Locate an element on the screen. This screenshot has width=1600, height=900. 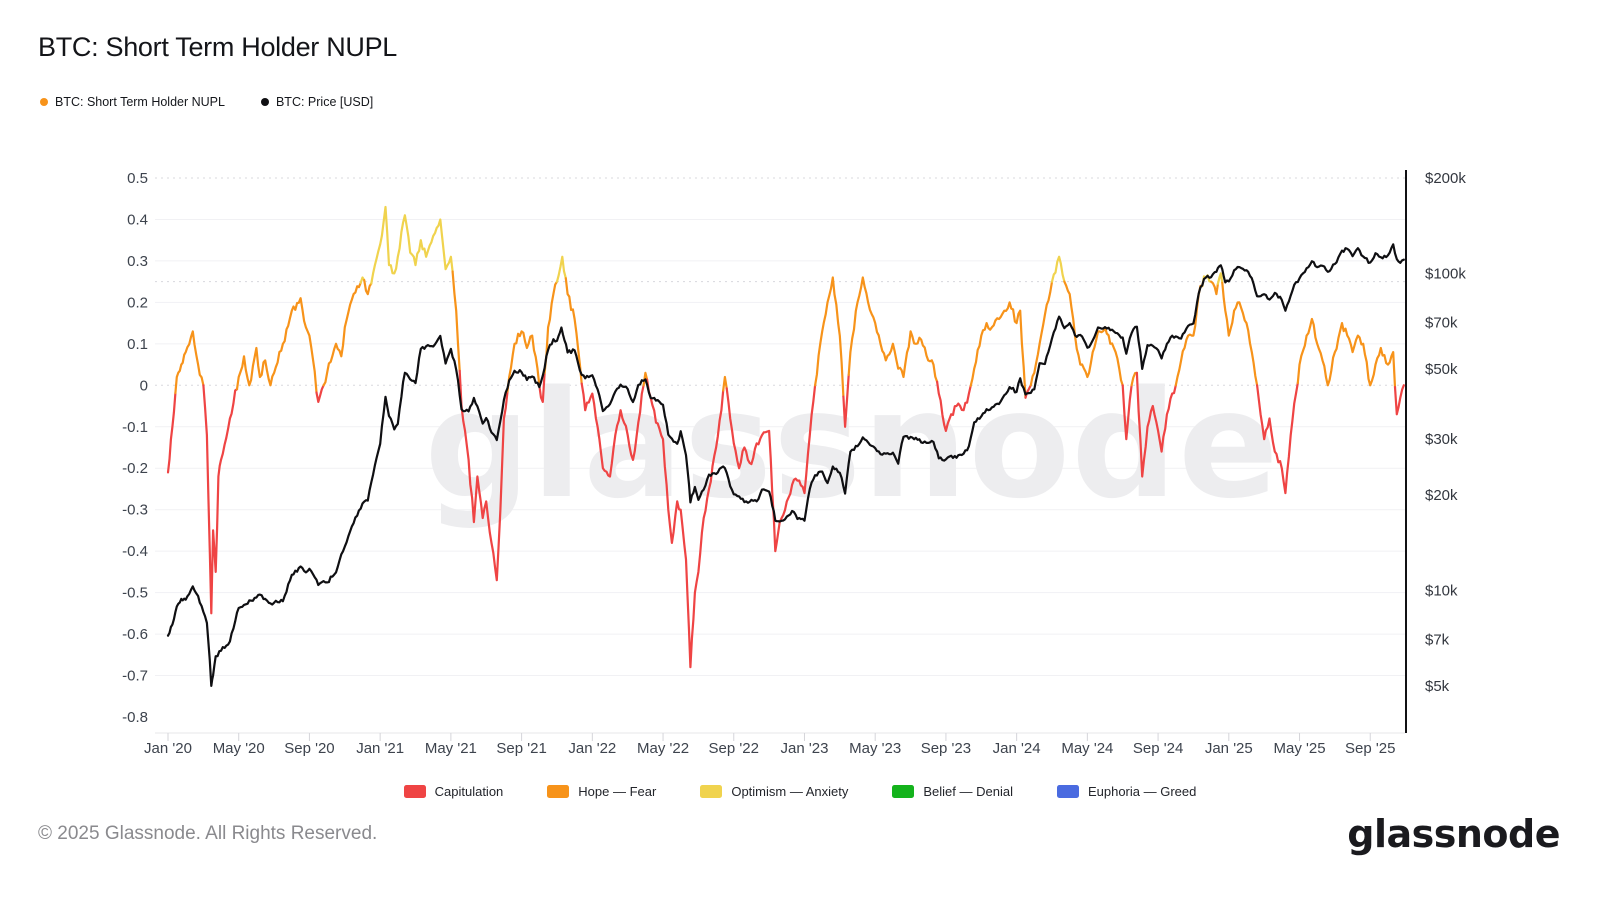
price-series-dot-icon is located at coordinates (264, 102).